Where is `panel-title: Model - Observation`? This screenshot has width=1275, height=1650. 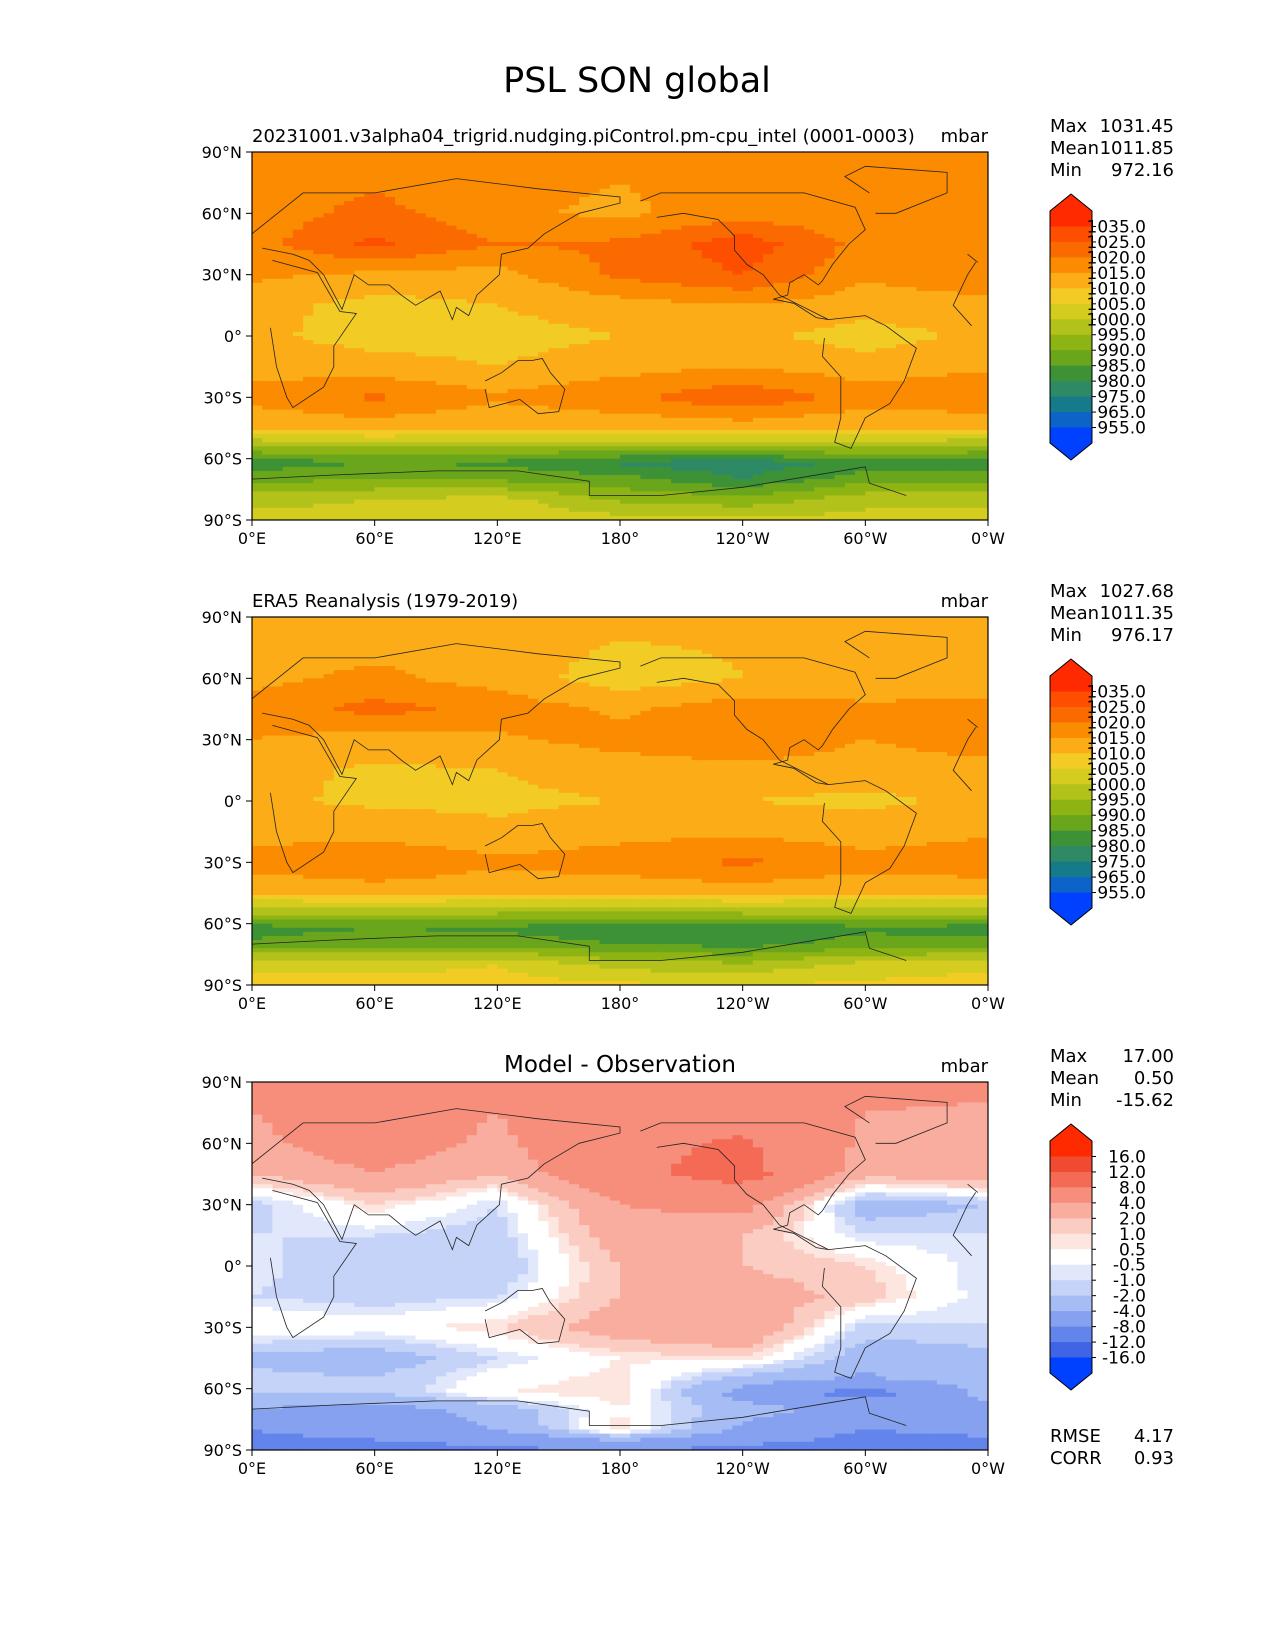 panel-title: Model - Observation is located at coordinates (620, 1065).